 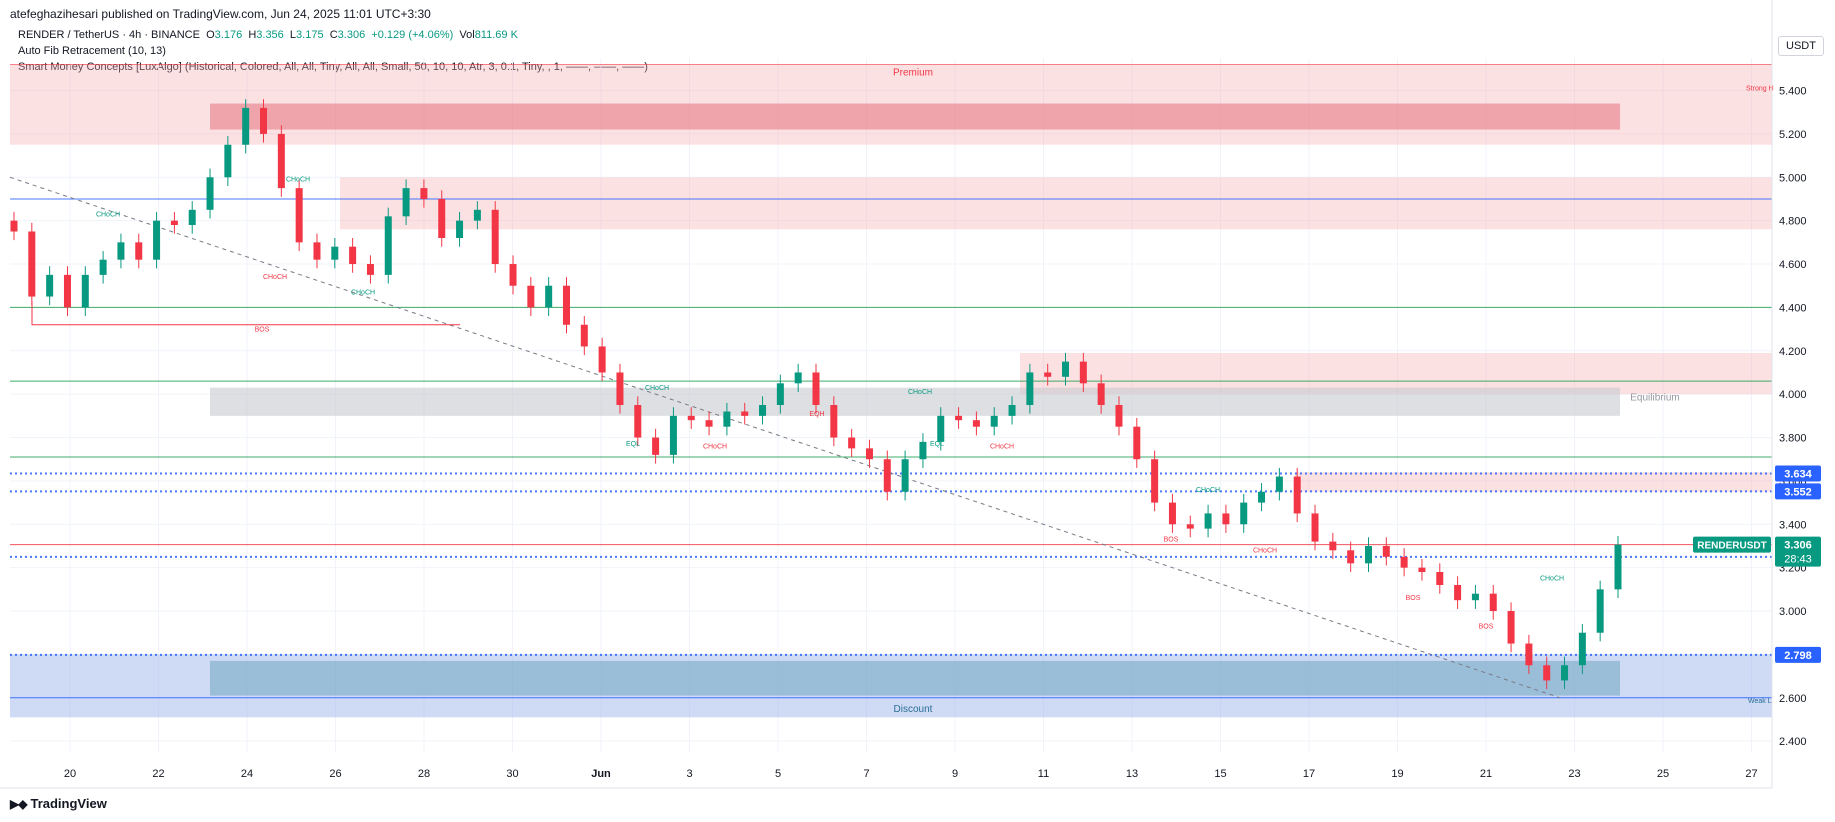 I want to click on price-tick: 4.200, so click(x=1793, y=352).